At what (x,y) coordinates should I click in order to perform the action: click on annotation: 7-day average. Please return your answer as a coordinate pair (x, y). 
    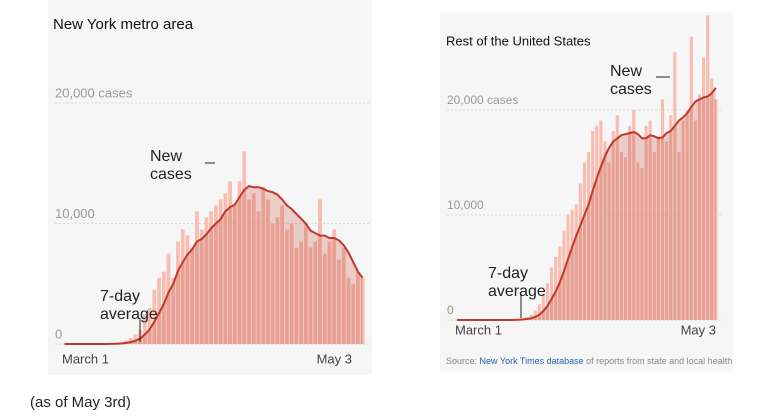
    Looking at the image, I should click on (517, 282).